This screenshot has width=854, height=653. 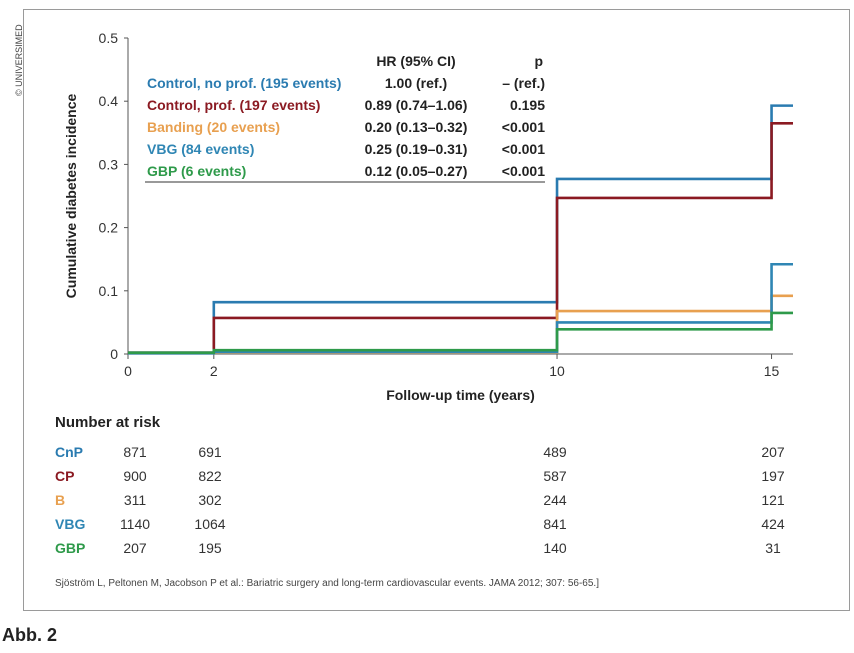 What do you see at coordinates (555, 524) in the screenshot?
I see `risk-cell: 841` at bounding box center [555, 524].